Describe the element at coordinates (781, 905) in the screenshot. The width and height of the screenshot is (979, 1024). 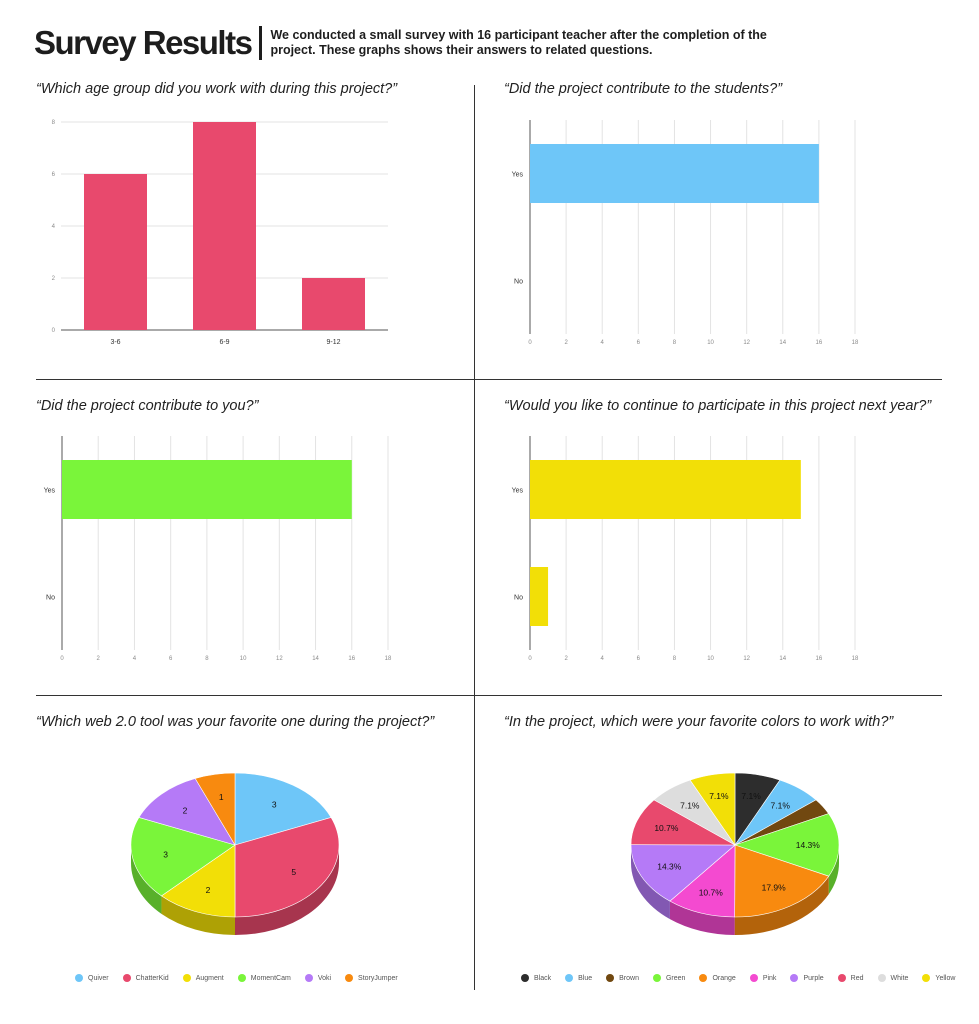
I see `pie-side-orange` at that location.